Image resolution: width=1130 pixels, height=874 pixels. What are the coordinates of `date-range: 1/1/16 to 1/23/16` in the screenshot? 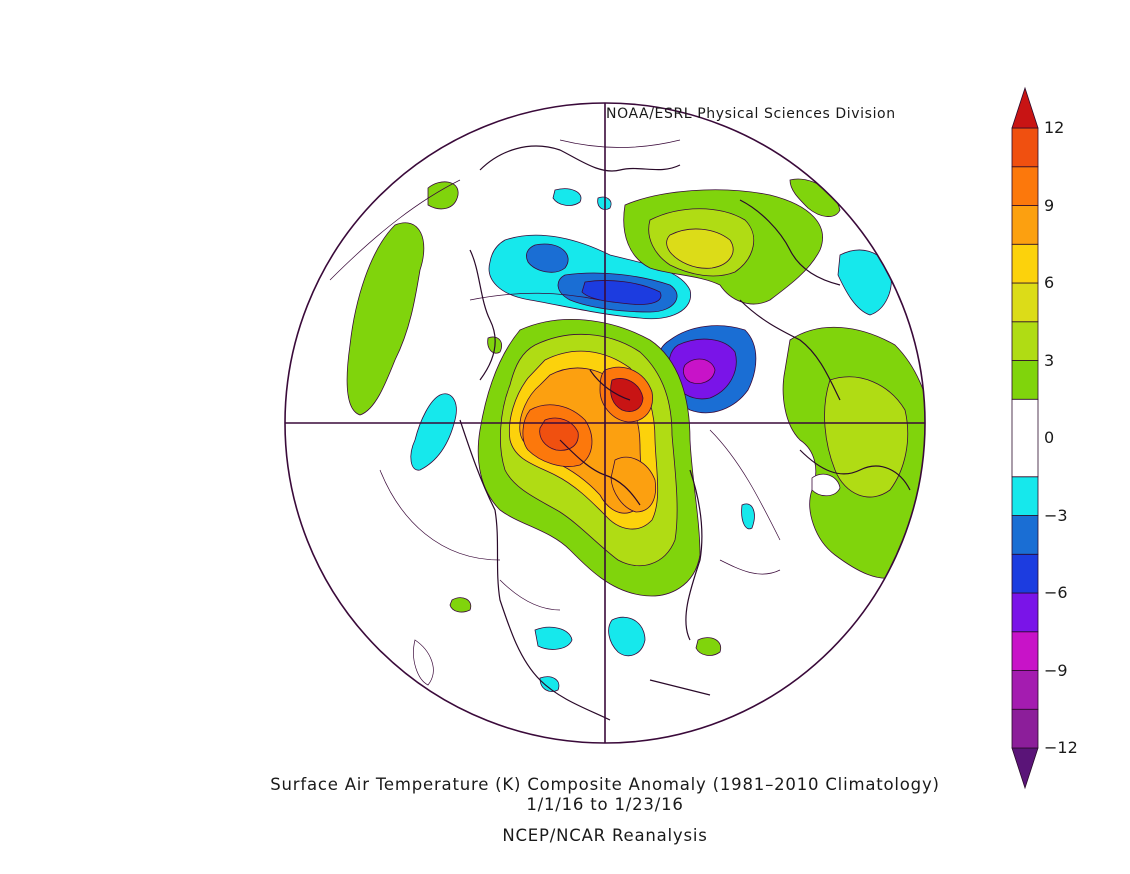 It's located at (605, 804).